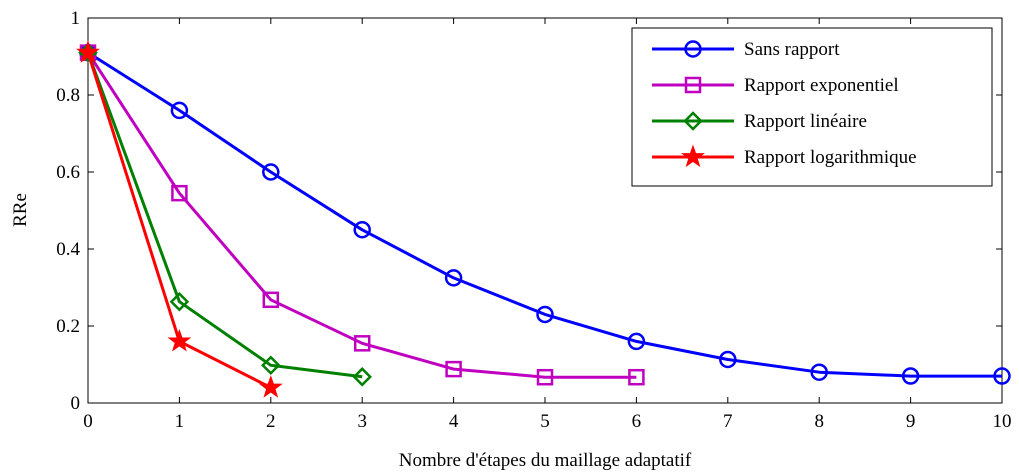 Image resolution: width=1019 pixels, height=473 pixels. I want to click on y-tick-label: 0.4, so click(68, 249).